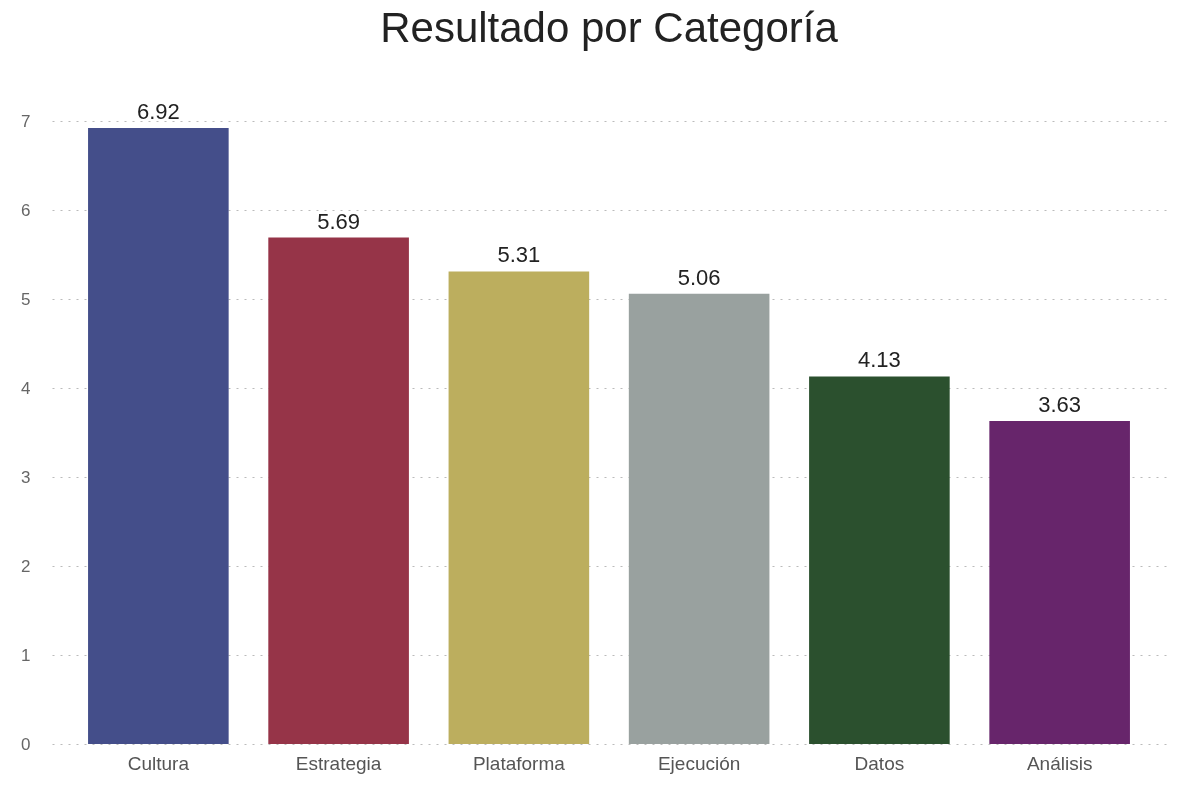 The image size is (1196, 793). Describe the element at coordinates (26, 566) in the screenshot. I see `y-tick-label: 2` at that location.